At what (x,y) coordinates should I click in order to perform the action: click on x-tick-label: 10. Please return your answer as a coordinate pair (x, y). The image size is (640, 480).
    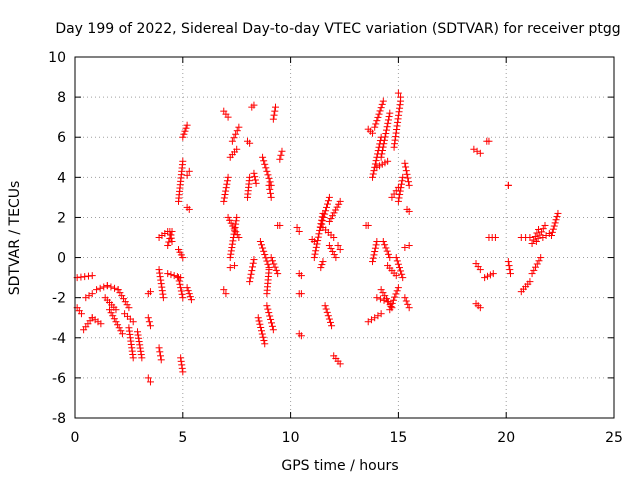
    Looking at the image, I should click on (291, 438).